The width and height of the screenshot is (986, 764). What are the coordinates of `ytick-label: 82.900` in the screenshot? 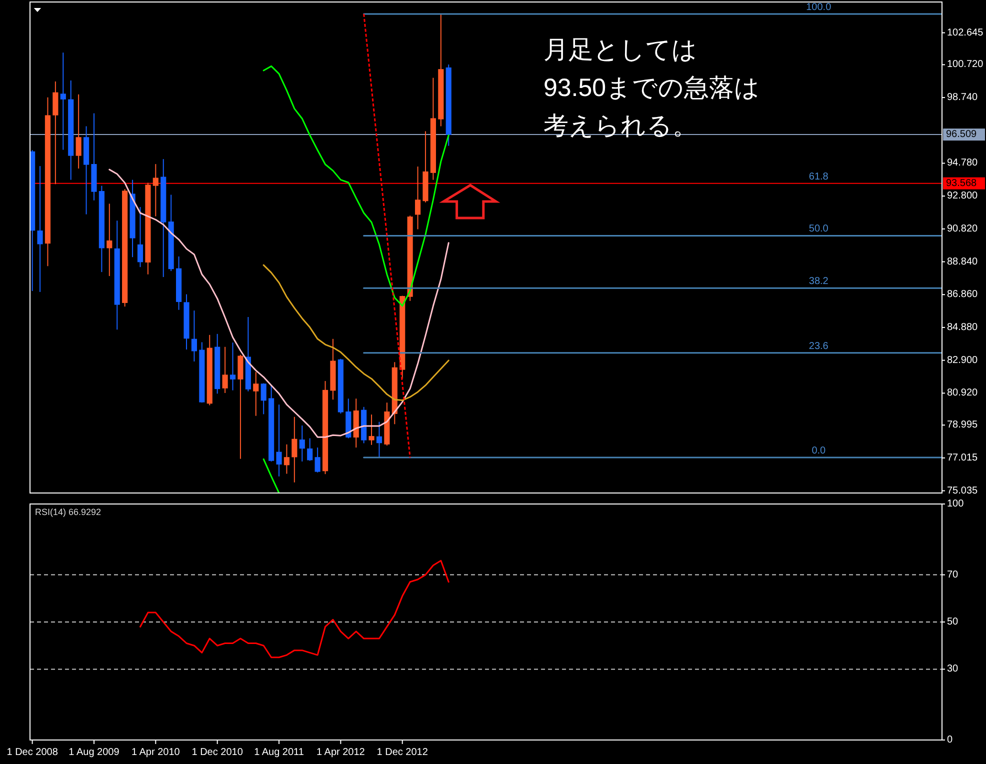 It's located at (962, 360).